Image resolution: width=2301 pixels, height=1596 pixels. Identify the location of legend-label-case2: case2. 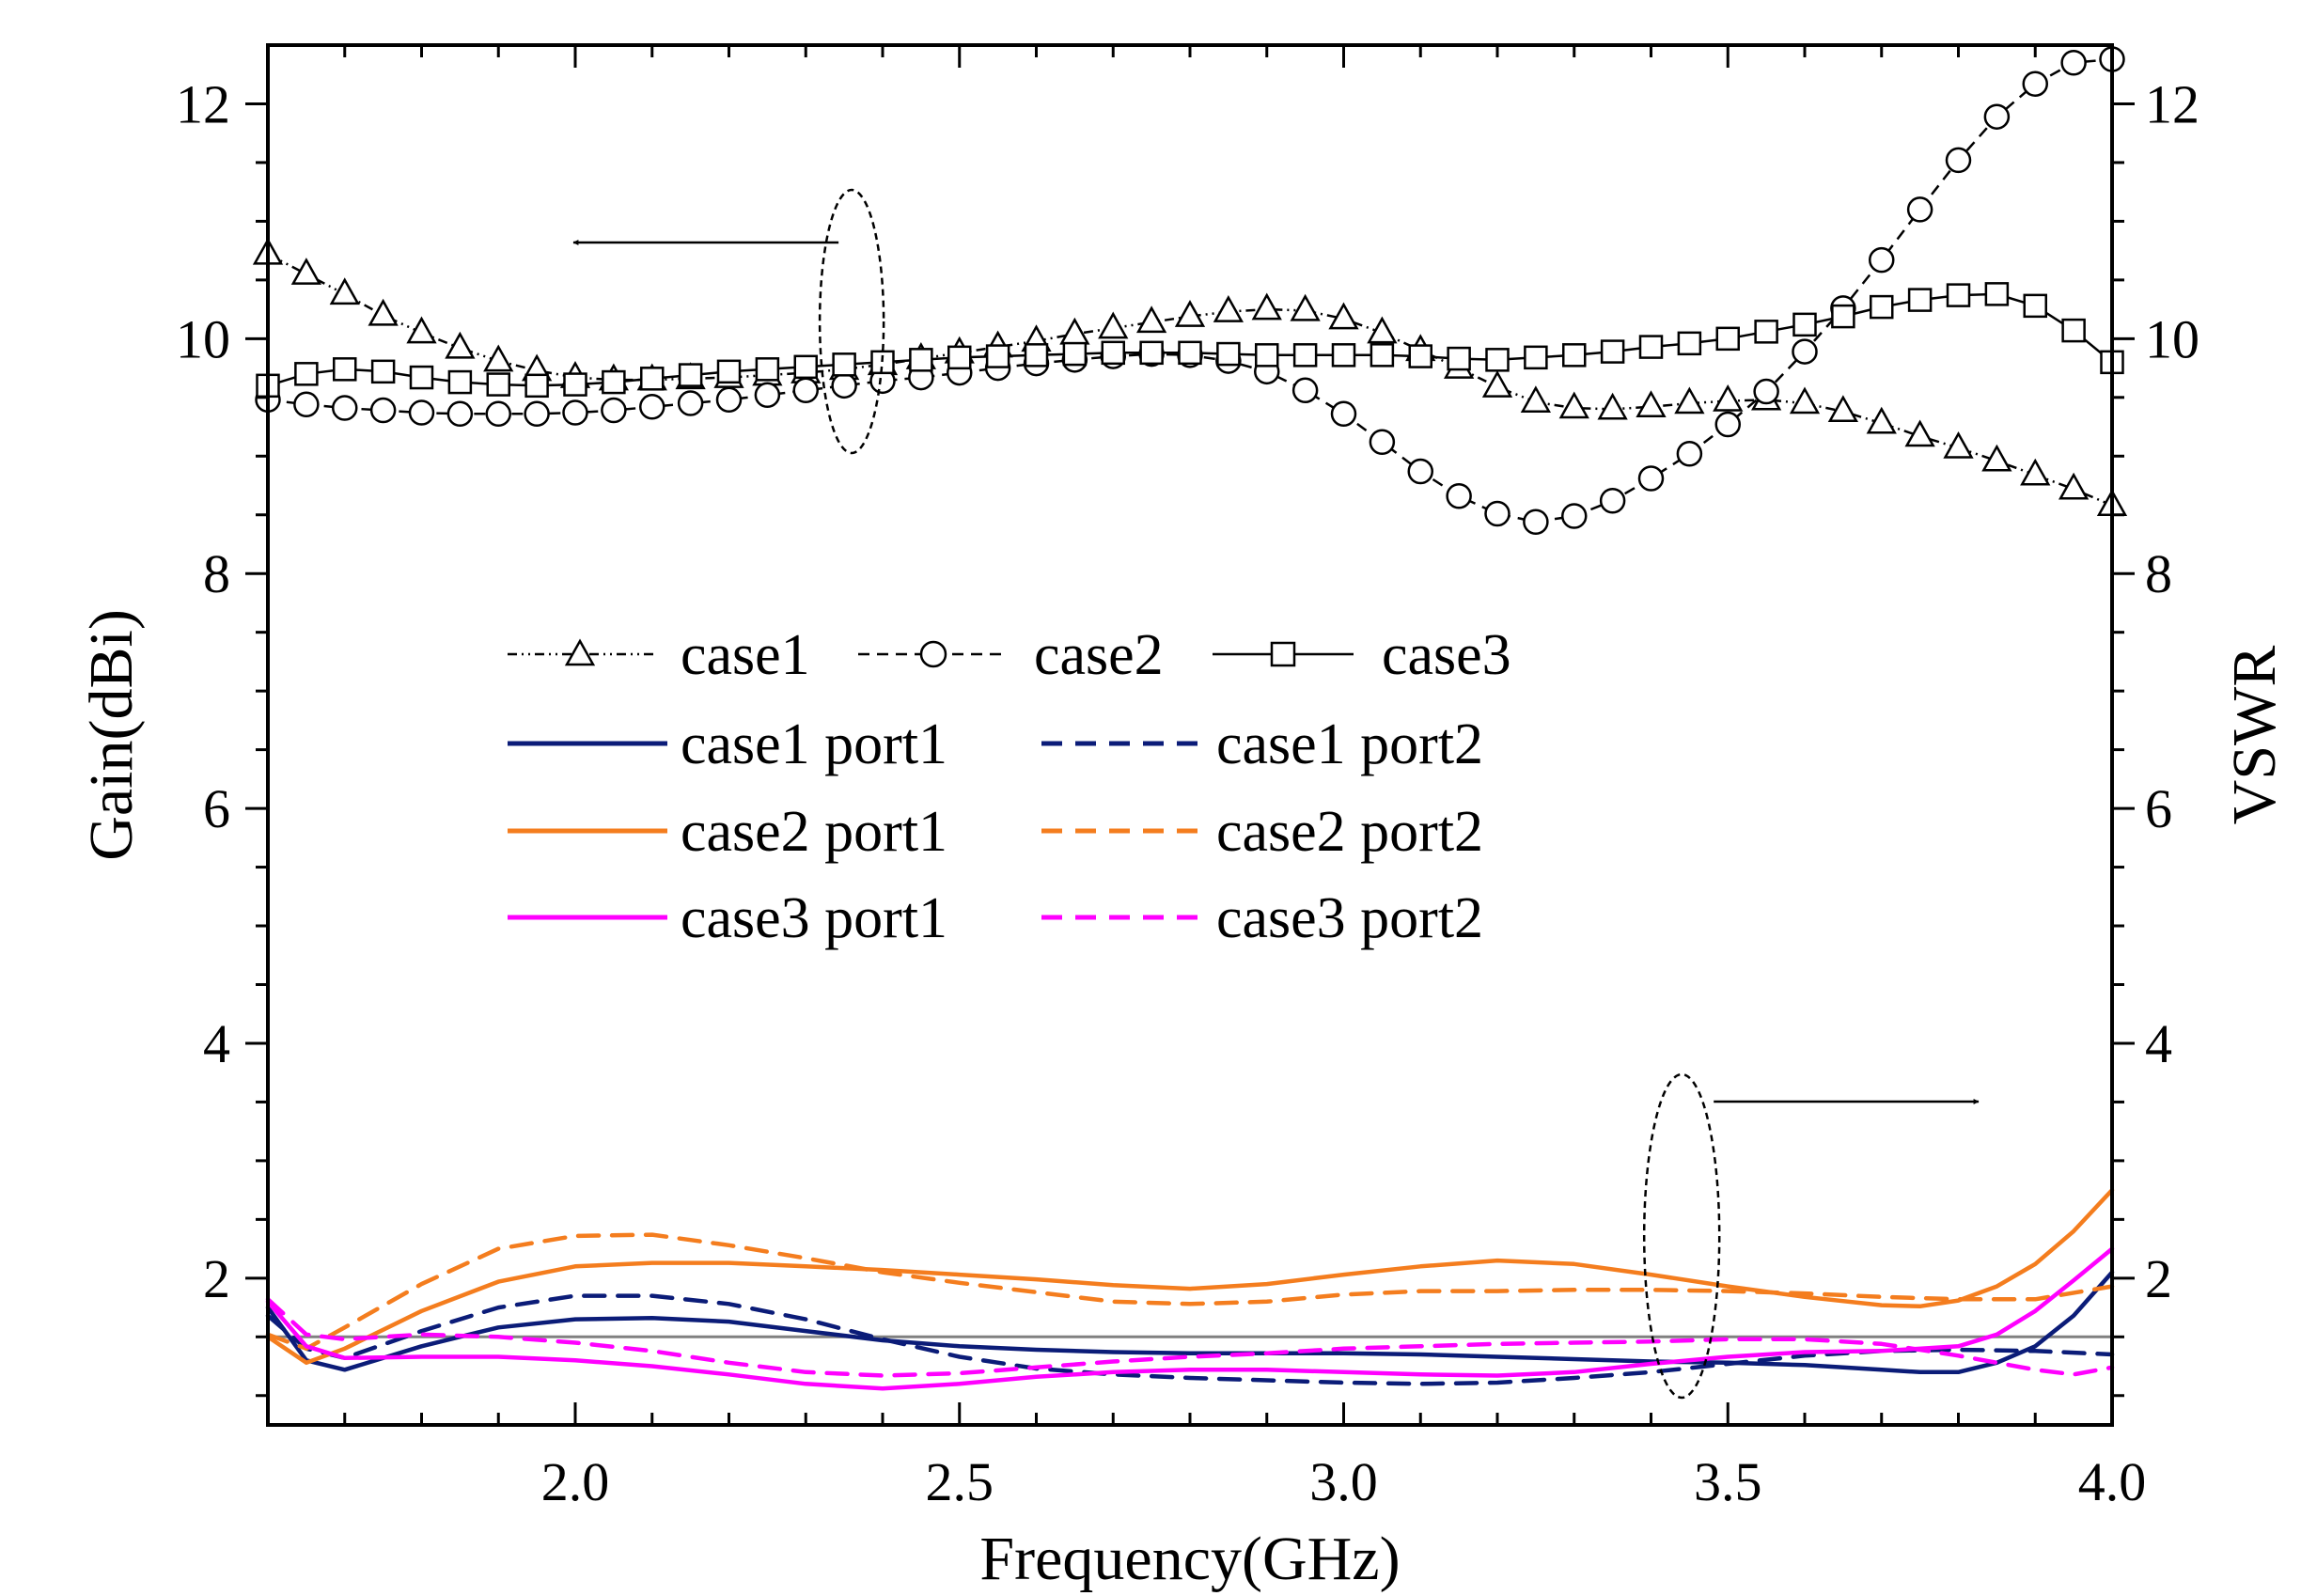
(1099, 655).